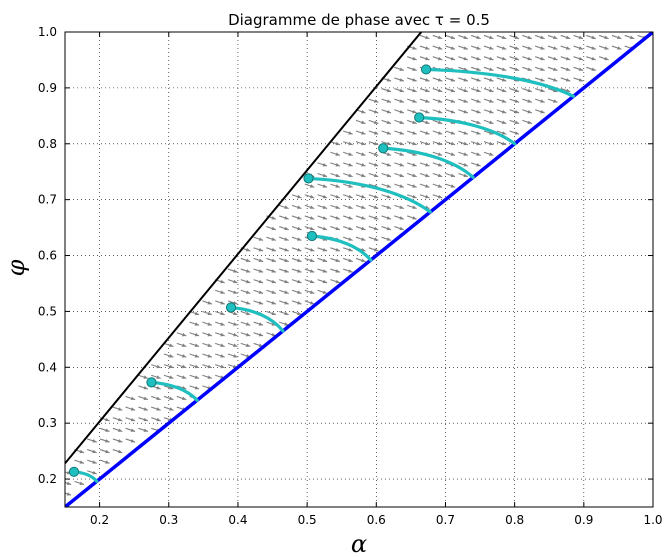  Describe the element at coordinates (47, 32) in the screenshot. I see `y-tick-label: 1.0` at that location.